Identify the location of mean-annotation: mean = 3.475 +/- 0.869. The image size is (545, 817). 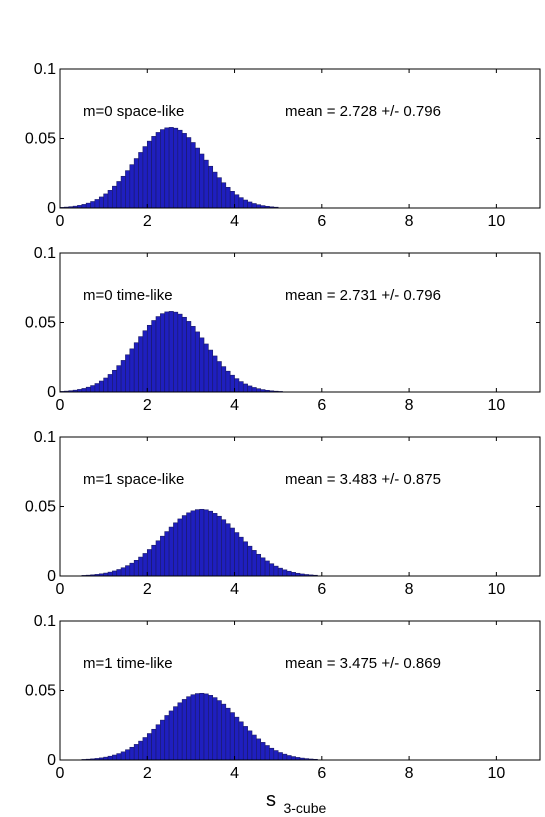
(363, 663).